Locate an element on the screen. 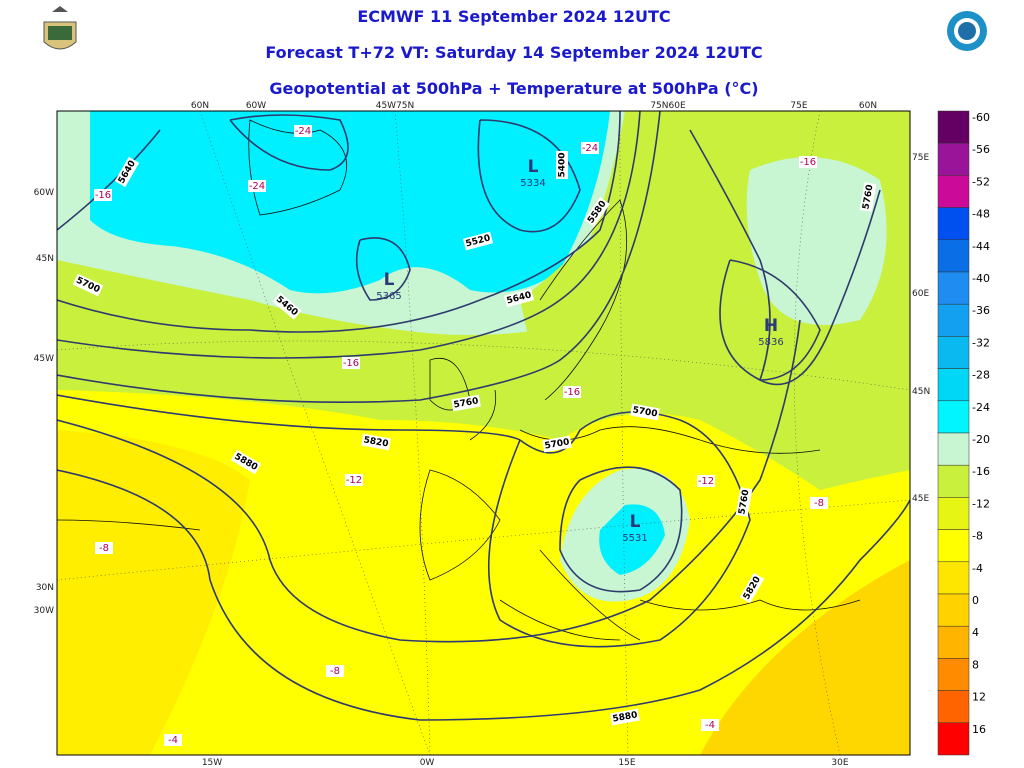 The height and width of the screenshot is (768, 1024). contour-label: 5880 is located at coordinates (625, 717).